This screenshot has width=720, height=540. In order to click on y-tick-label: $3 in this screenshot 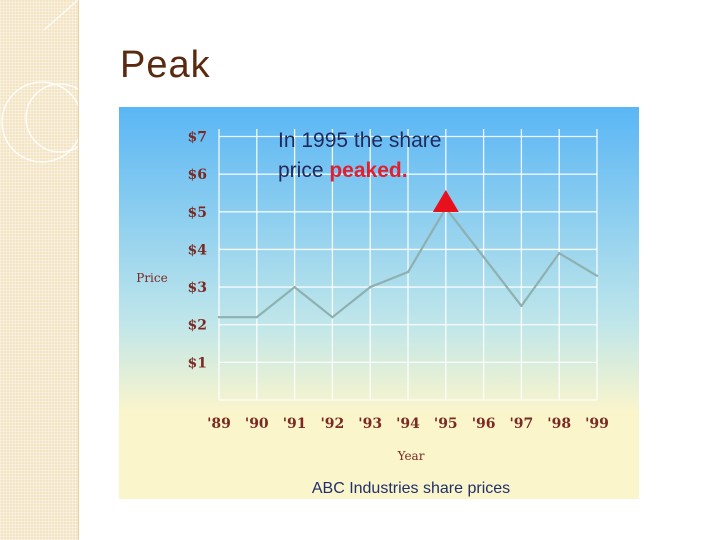, I will do `click(197, 288)`.